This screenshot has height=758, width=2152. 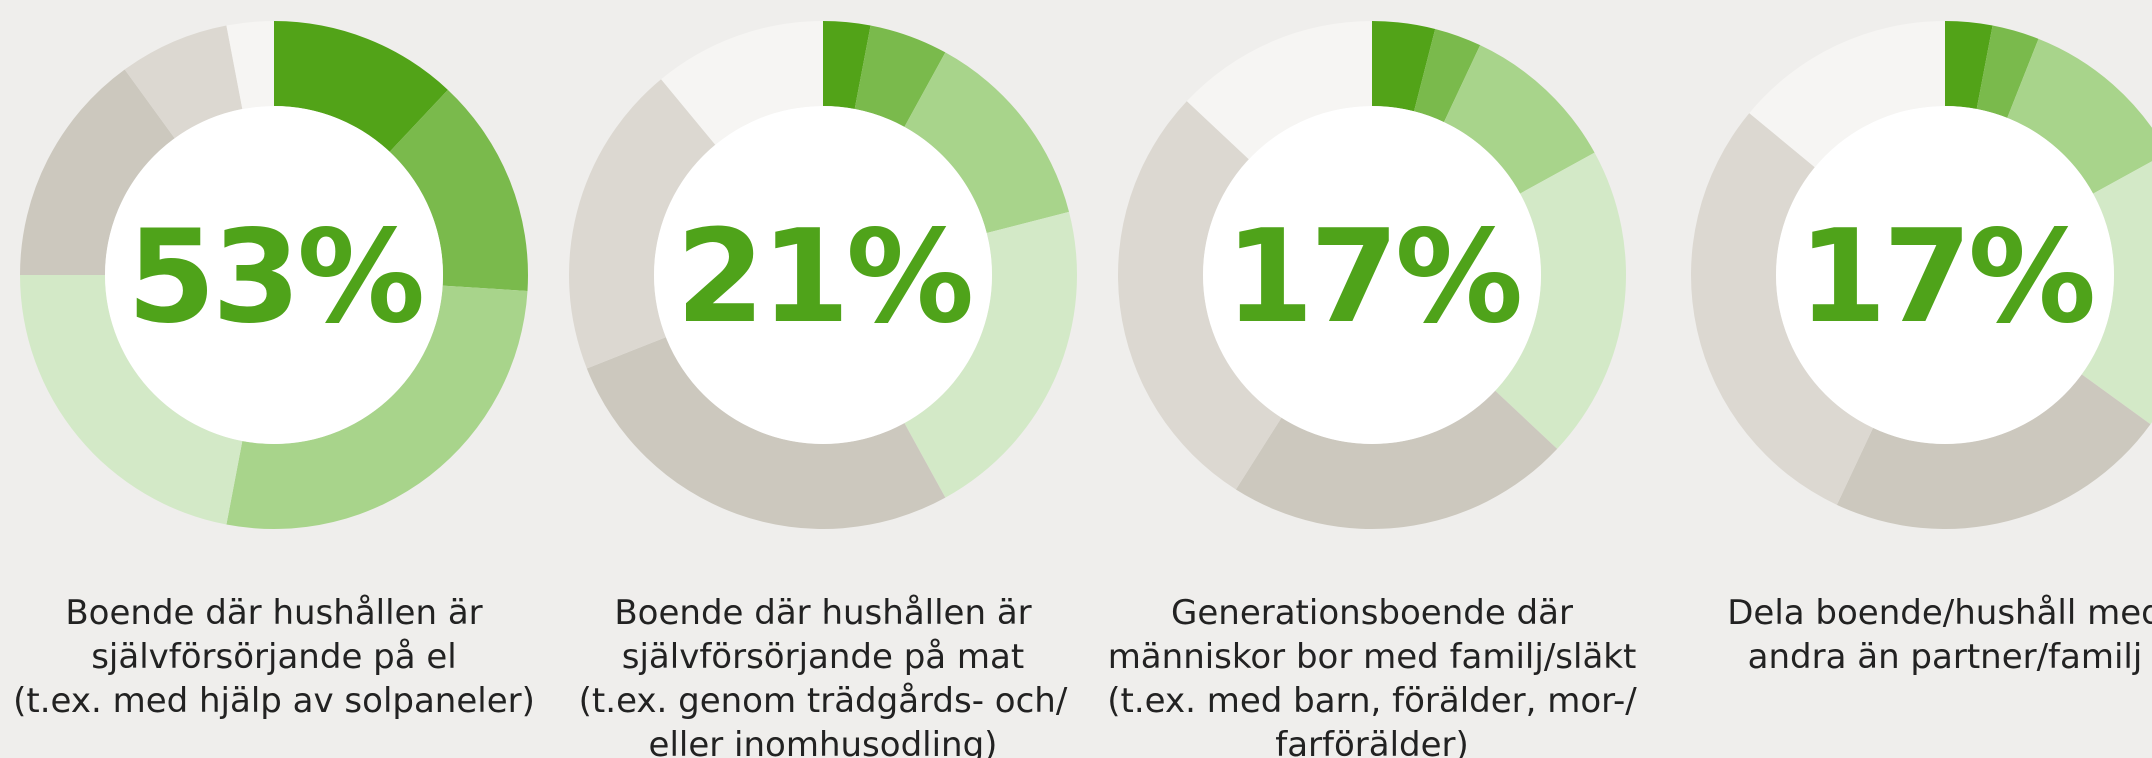 I want to click on center-label: 53%, so click(x=274, y=277).